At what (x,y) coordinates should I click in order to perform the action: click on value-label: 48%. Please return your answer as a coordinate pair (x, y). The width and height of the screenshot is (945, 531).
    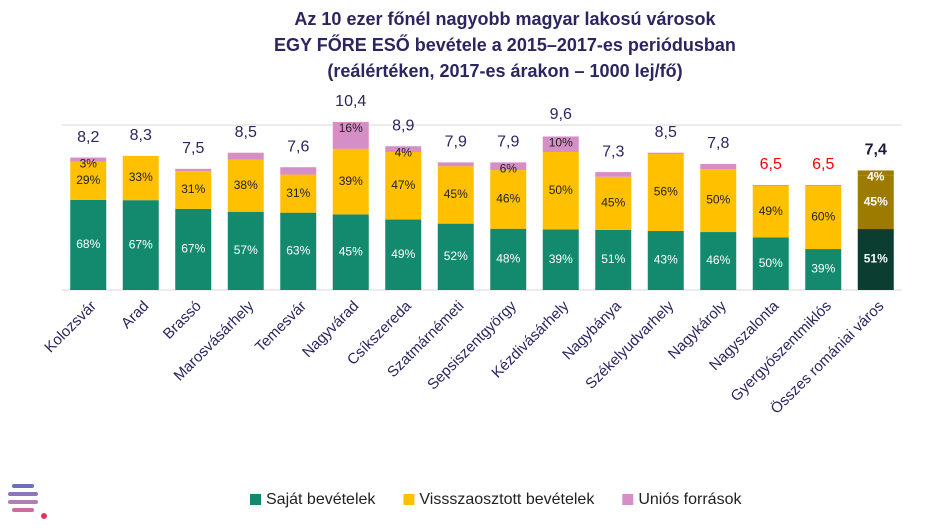
    Looking at the image, I should click on (508, 259).